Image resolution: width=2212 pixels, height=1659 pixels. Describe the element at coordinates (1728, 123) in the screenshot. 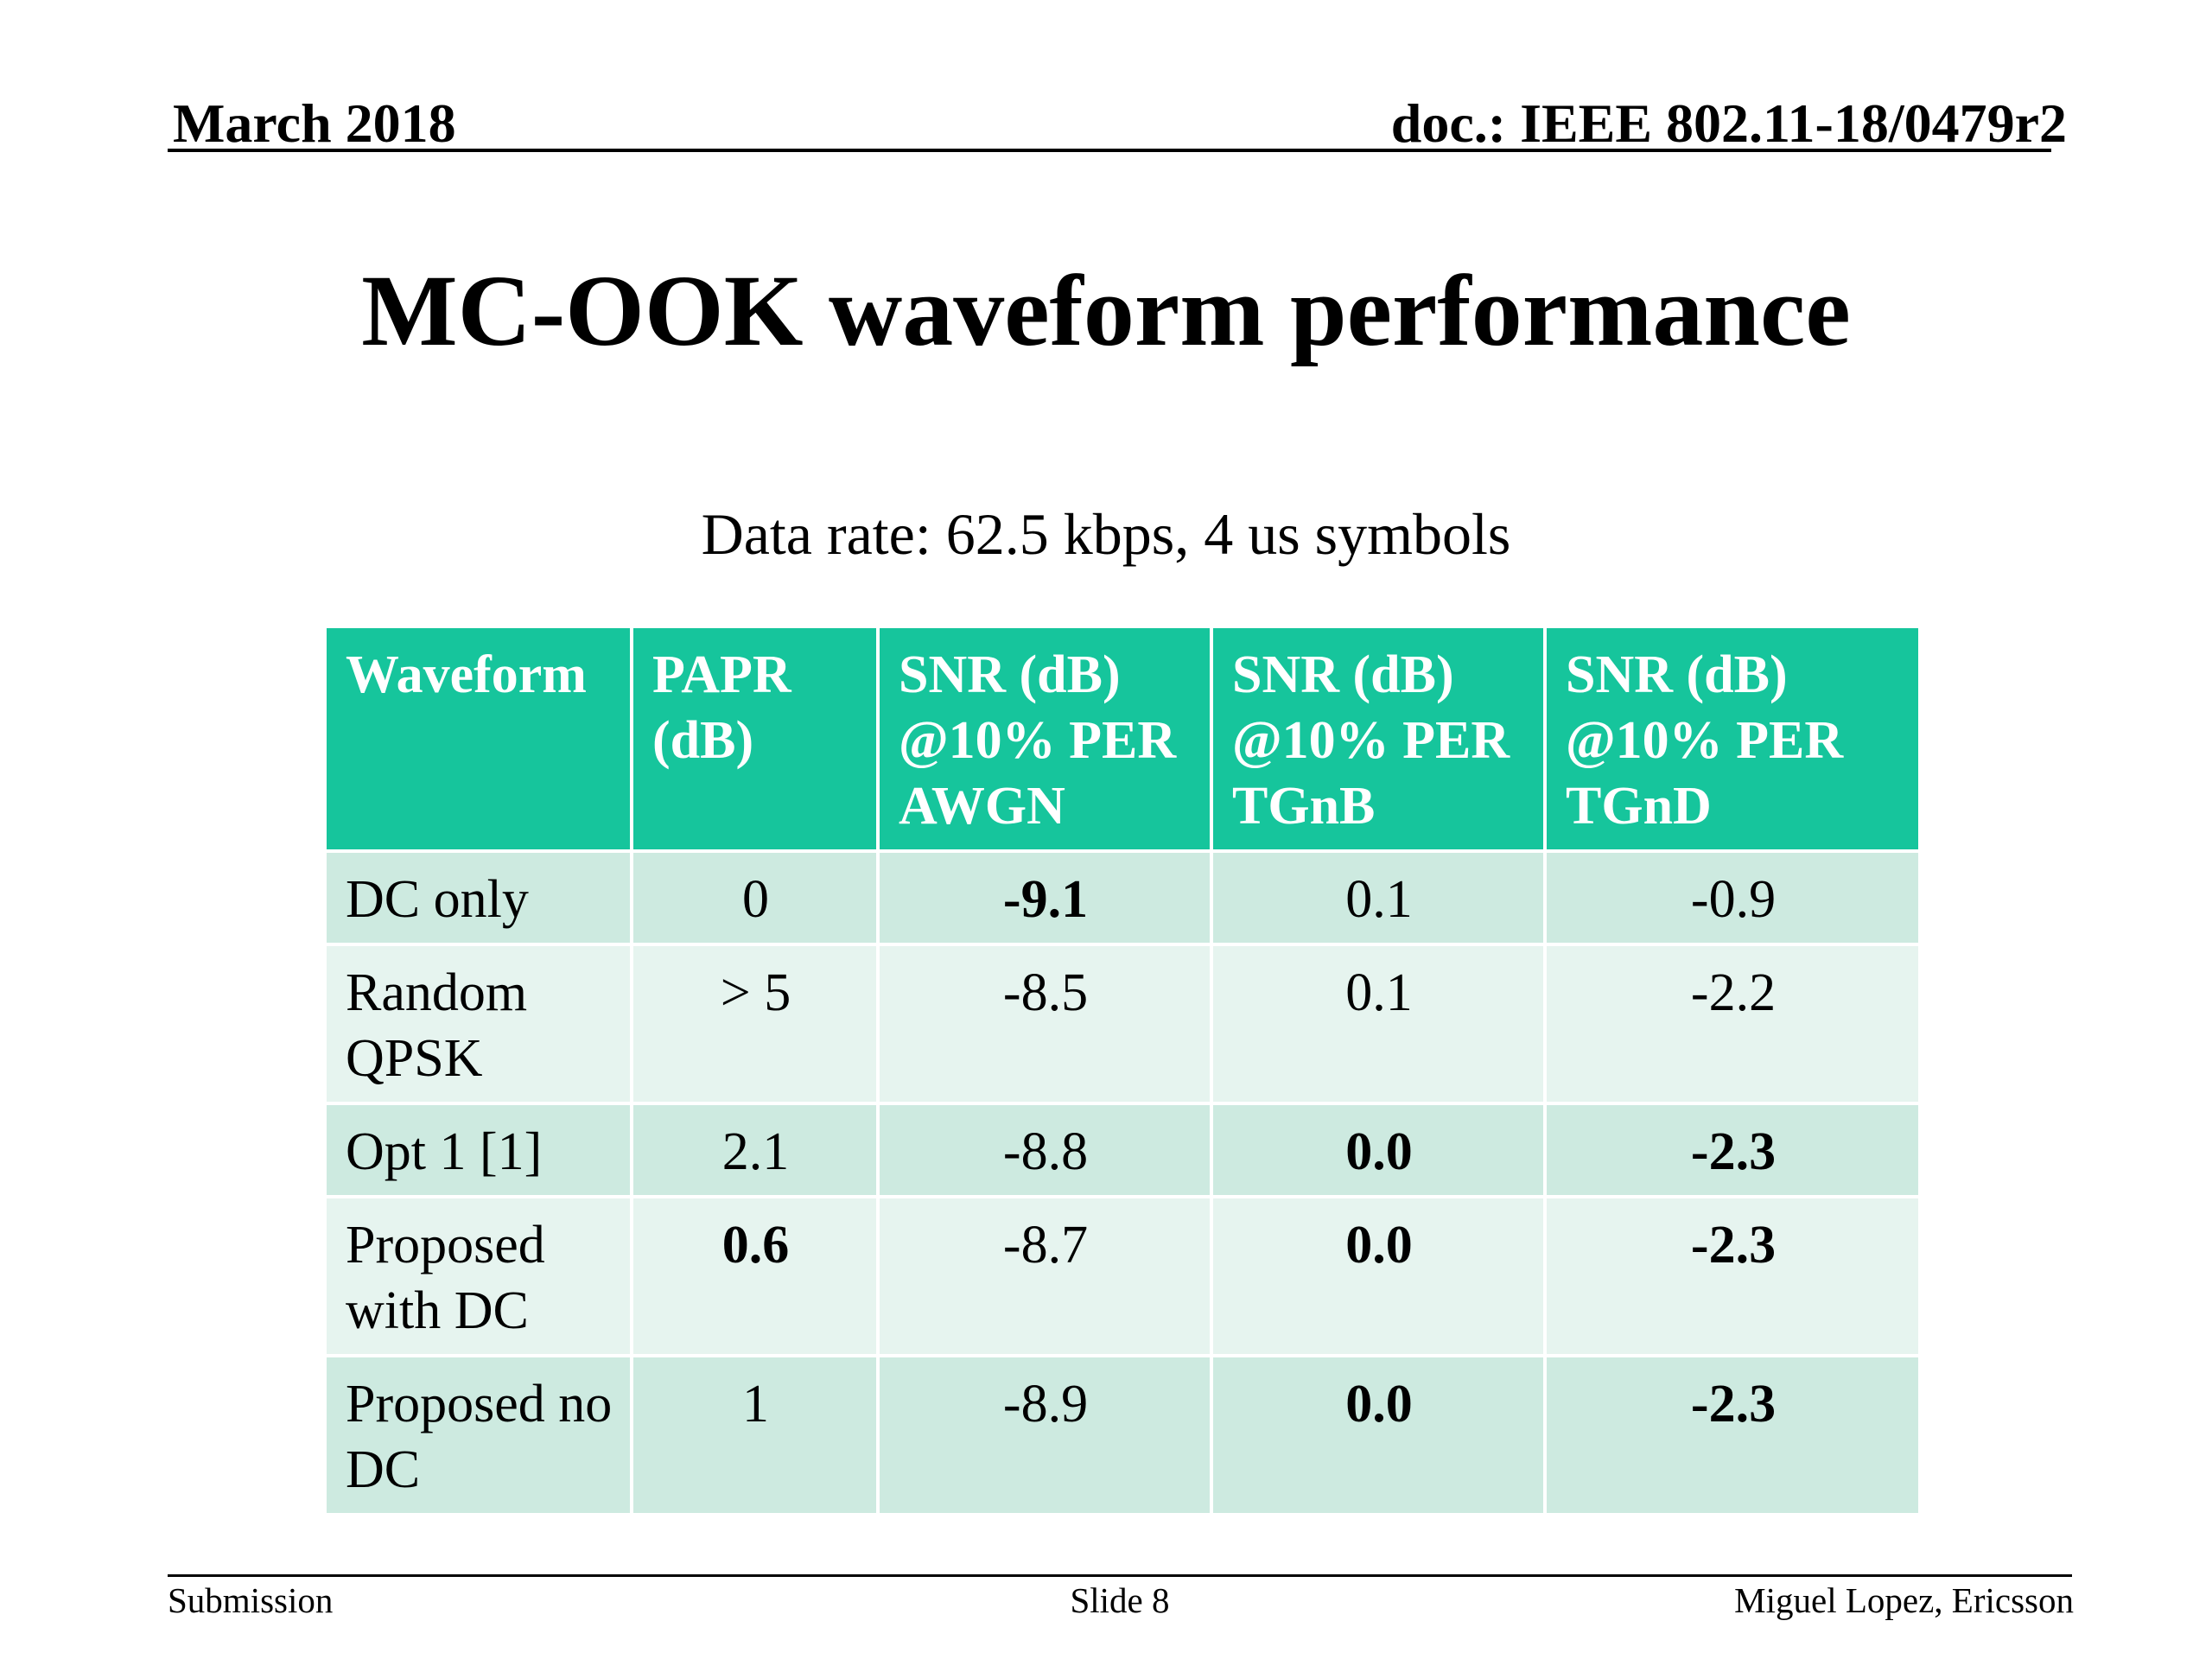

I see `header-doc-id: doc.: IEEE 802.11-18/0479r2` at that location.